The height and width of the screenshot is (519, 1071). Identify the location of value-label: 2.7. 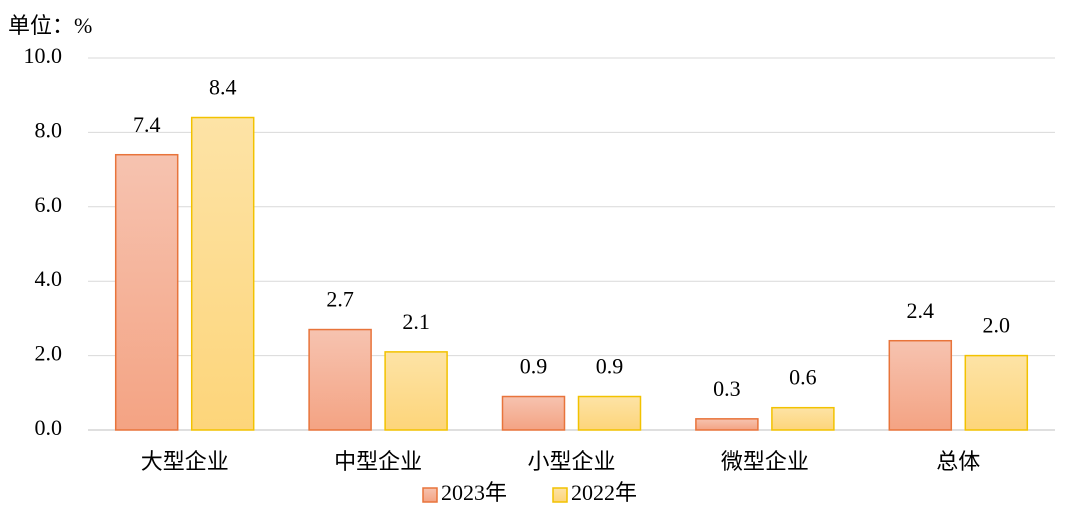
(340, 299).